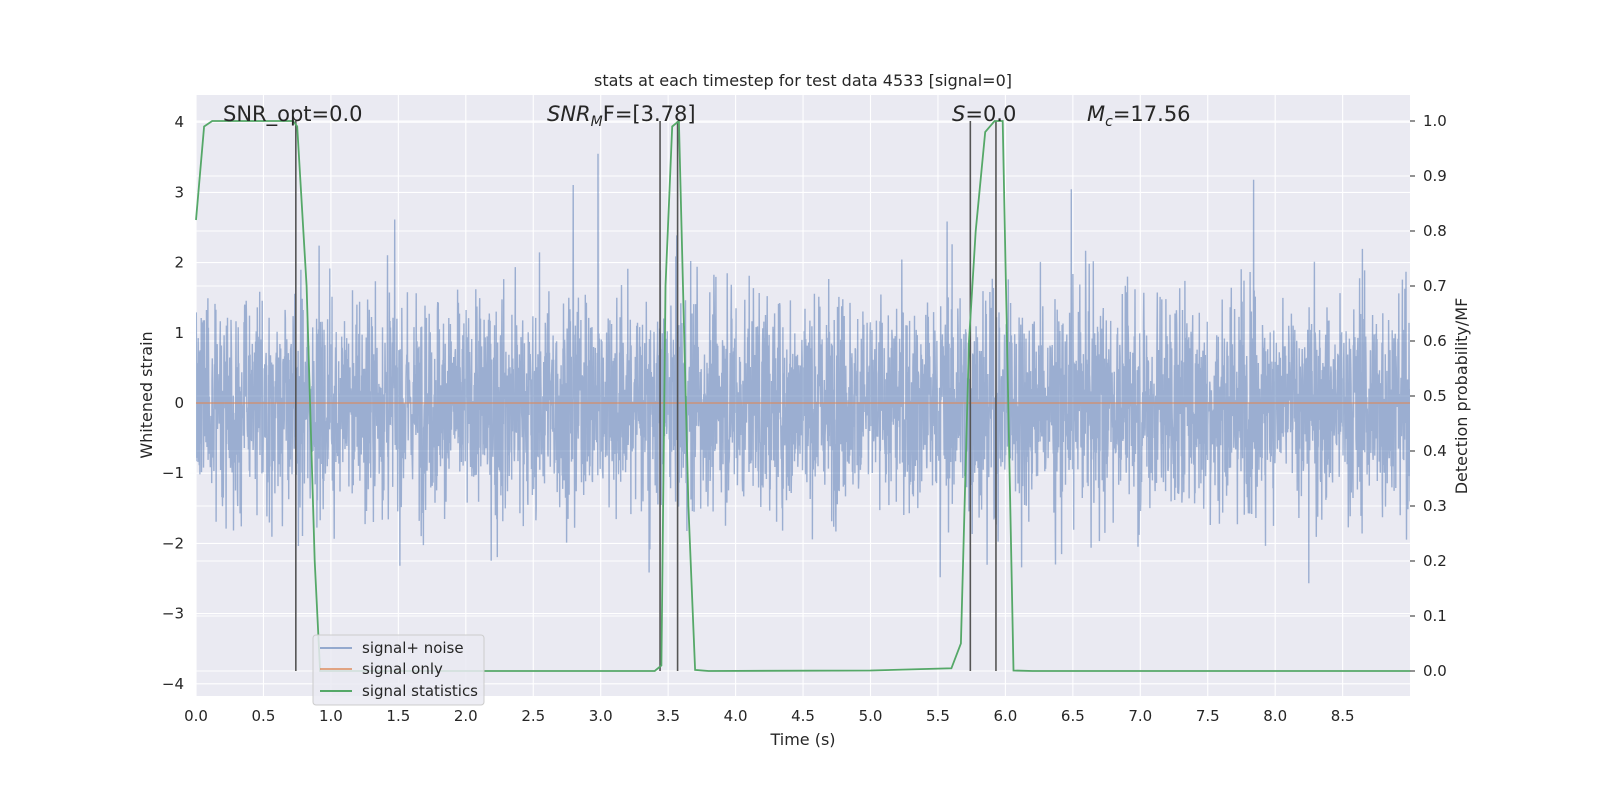 This screenshot has width=1600, height=804. What do you see at coordinates (466, 716) in the screenshot?
I see `x-tick-label: 2.0` at bounding box center [466, 716].